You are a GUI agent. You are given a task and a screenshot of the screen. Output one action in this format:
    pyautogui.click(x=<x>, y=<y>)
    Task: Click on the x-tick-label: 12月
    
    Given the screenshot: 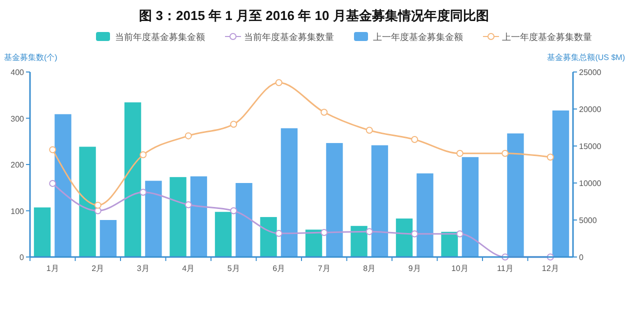 What is the action you would take?
    pyautogui.click(x=550, y=268)
    